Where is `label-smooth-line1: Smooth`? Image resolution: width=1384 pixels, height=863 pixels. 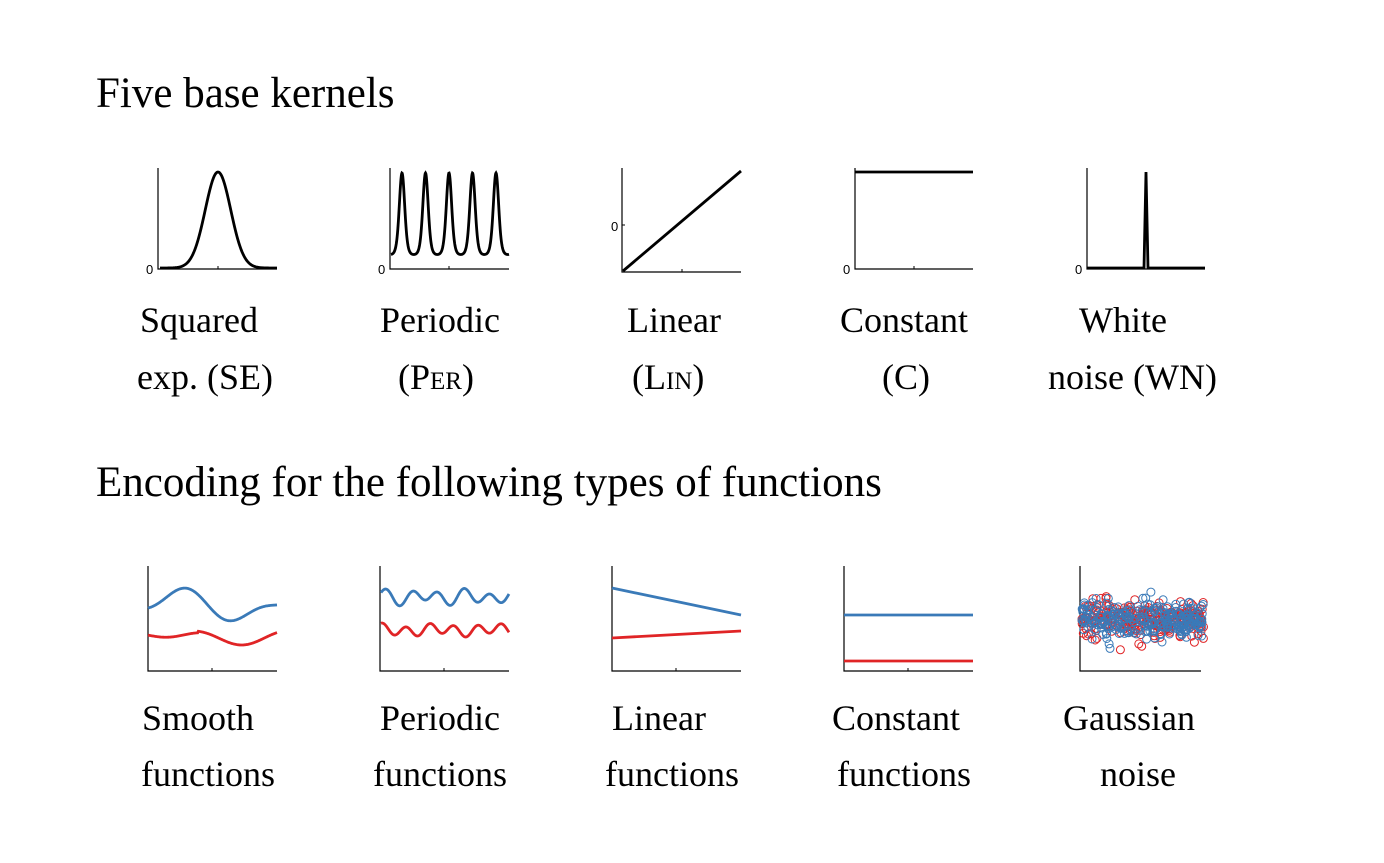 label-smooth-line1: Smooth is located at coordinates (198, 718).